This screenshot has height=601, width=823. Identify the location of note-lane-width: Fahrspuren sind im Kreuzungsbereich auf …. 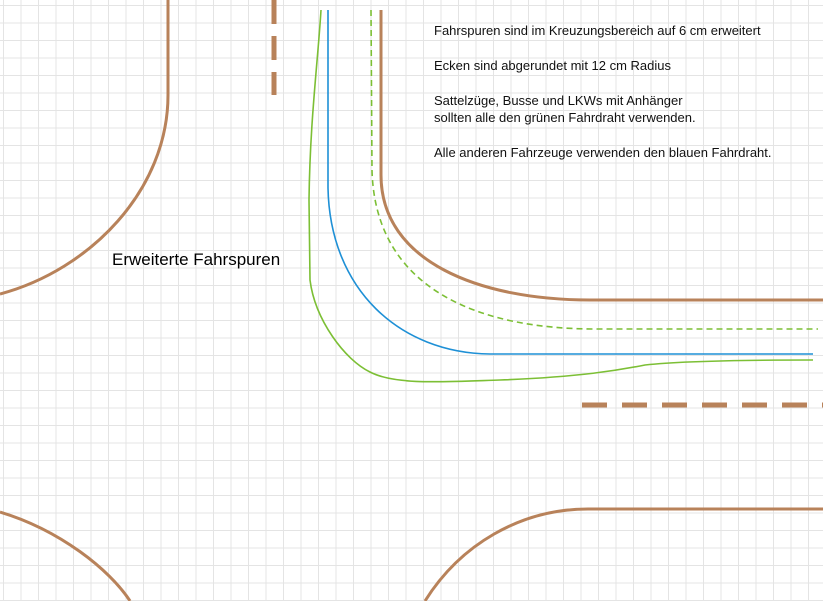
(597, 30).